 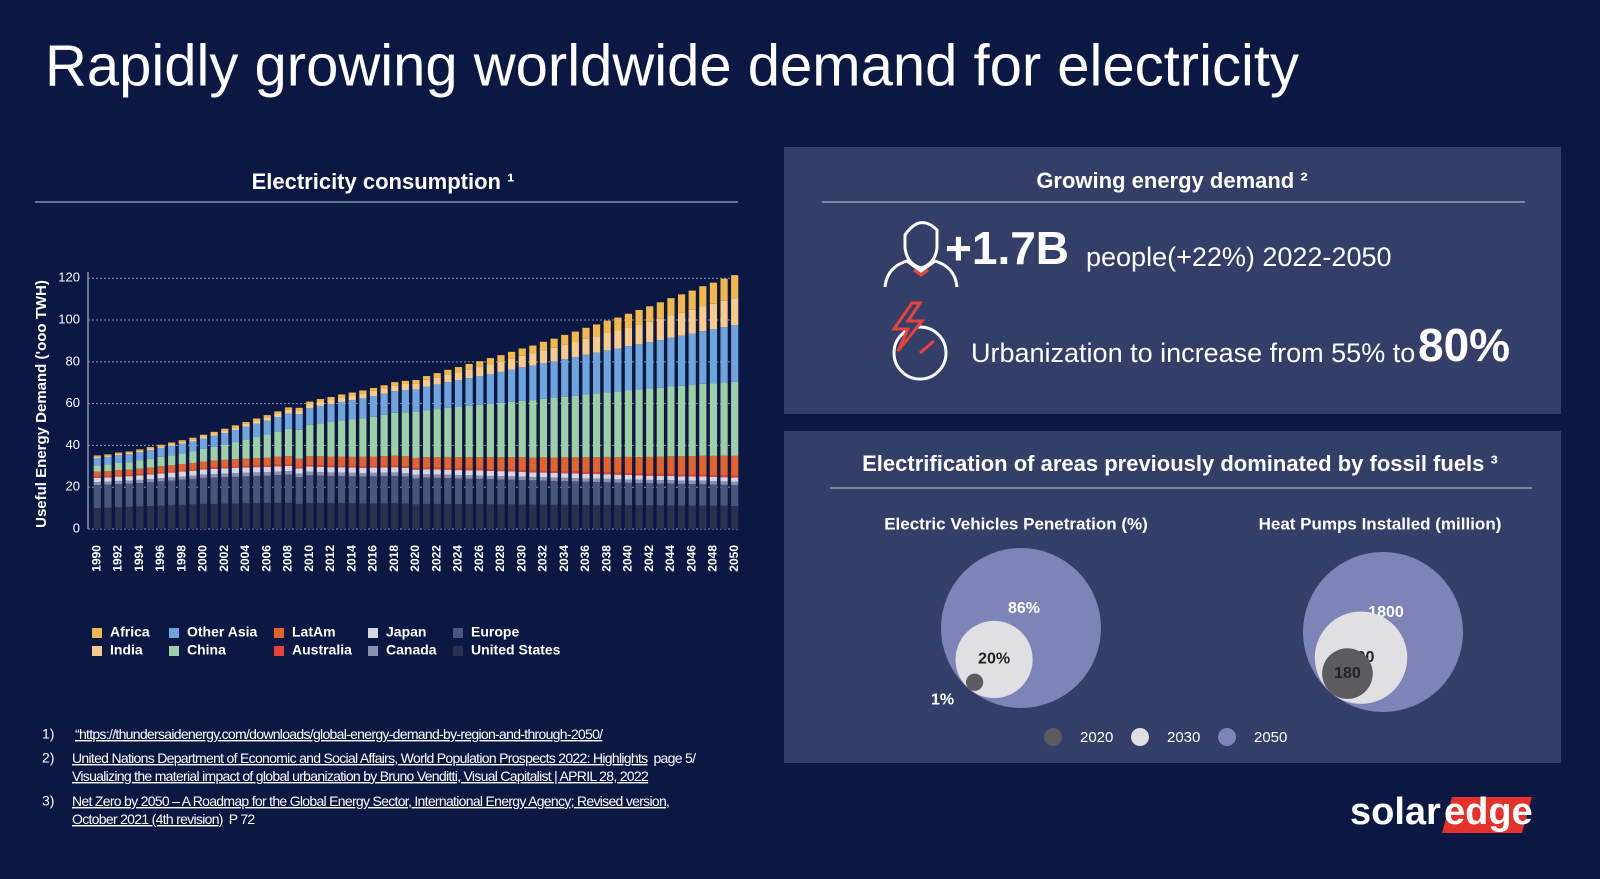 What do you see at coordinates (1024, 608) in the screenshot?
I see `bubble-label: 86%` at bounding box center [1024, 608].